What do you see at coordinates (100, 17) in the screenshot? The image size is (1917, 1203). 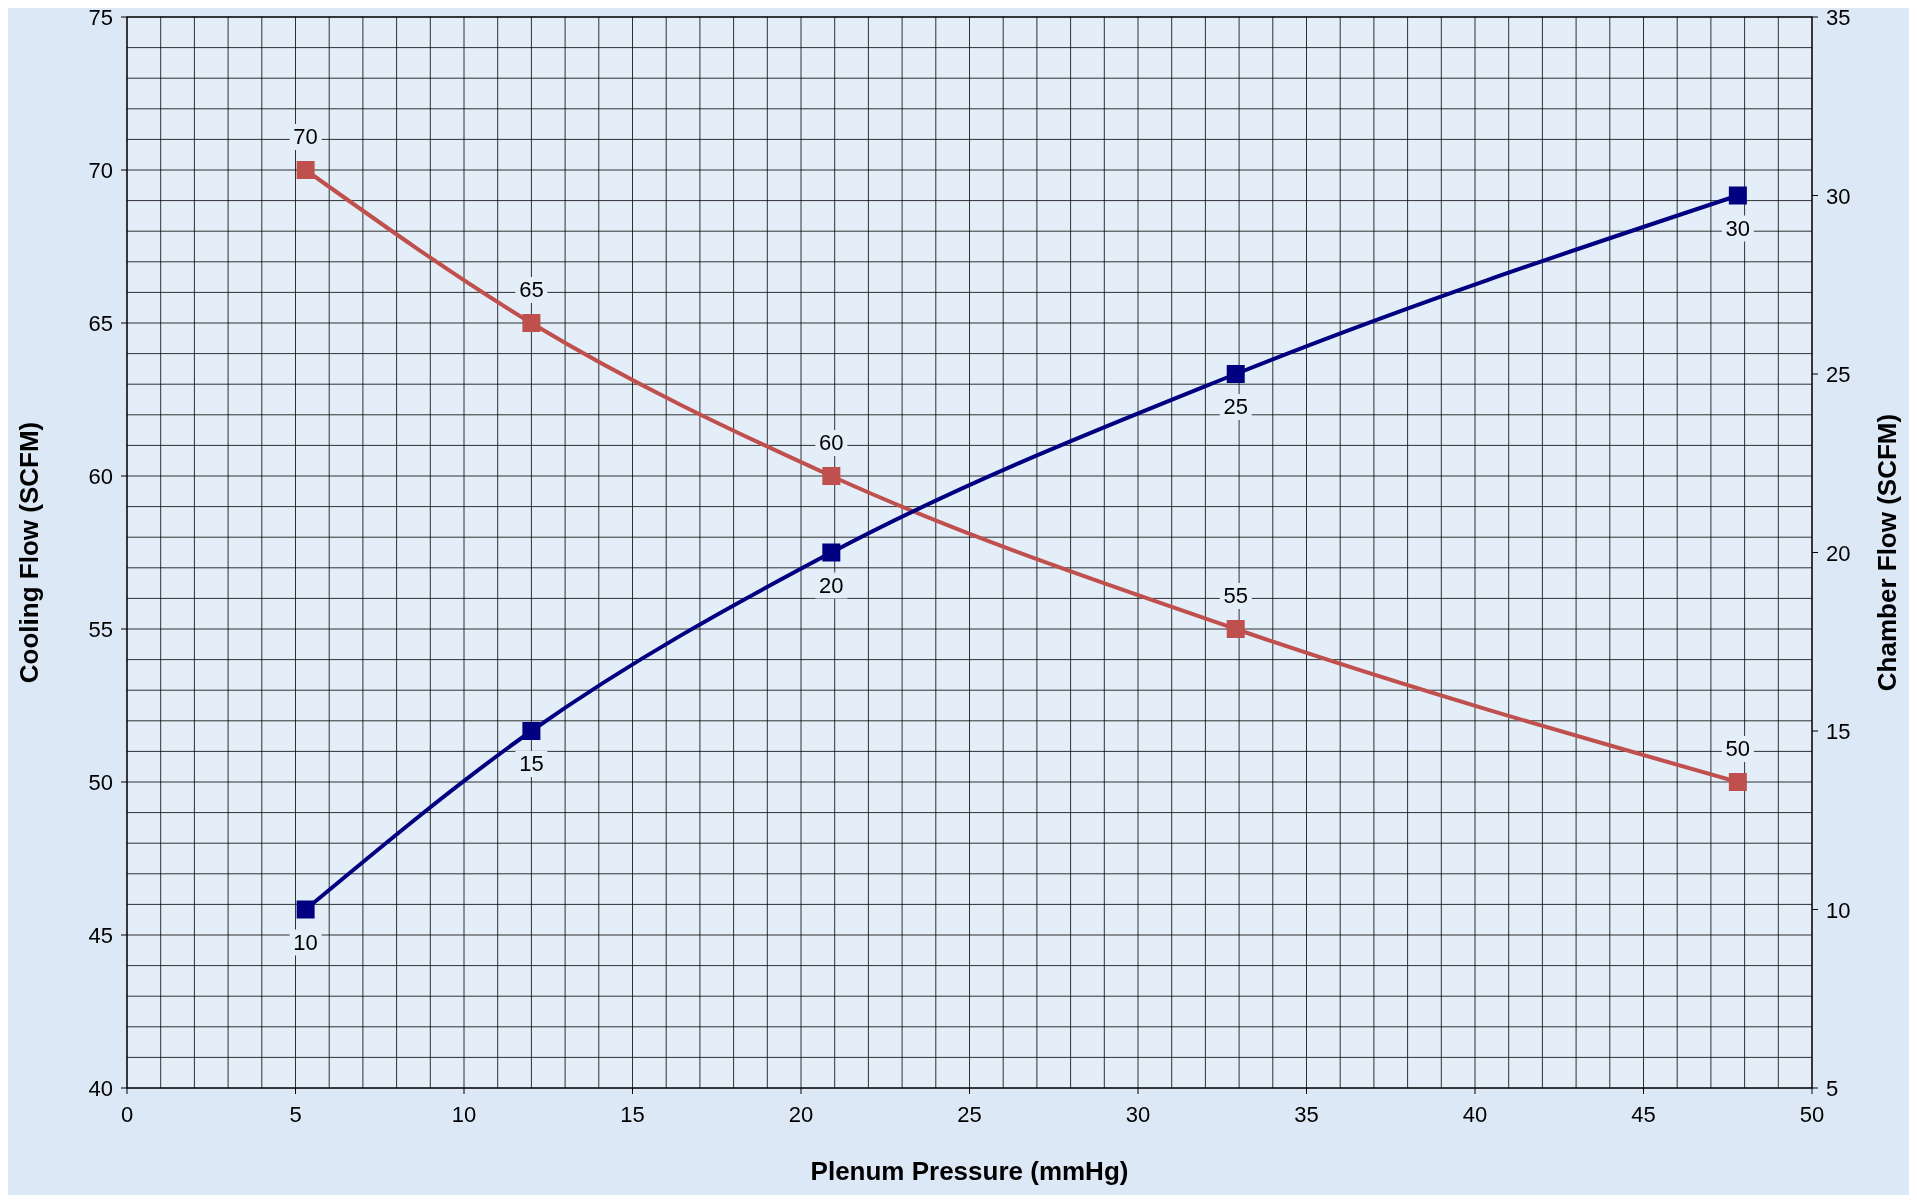 I see `y-tick-label: 75` at bounding box center [100, 17].